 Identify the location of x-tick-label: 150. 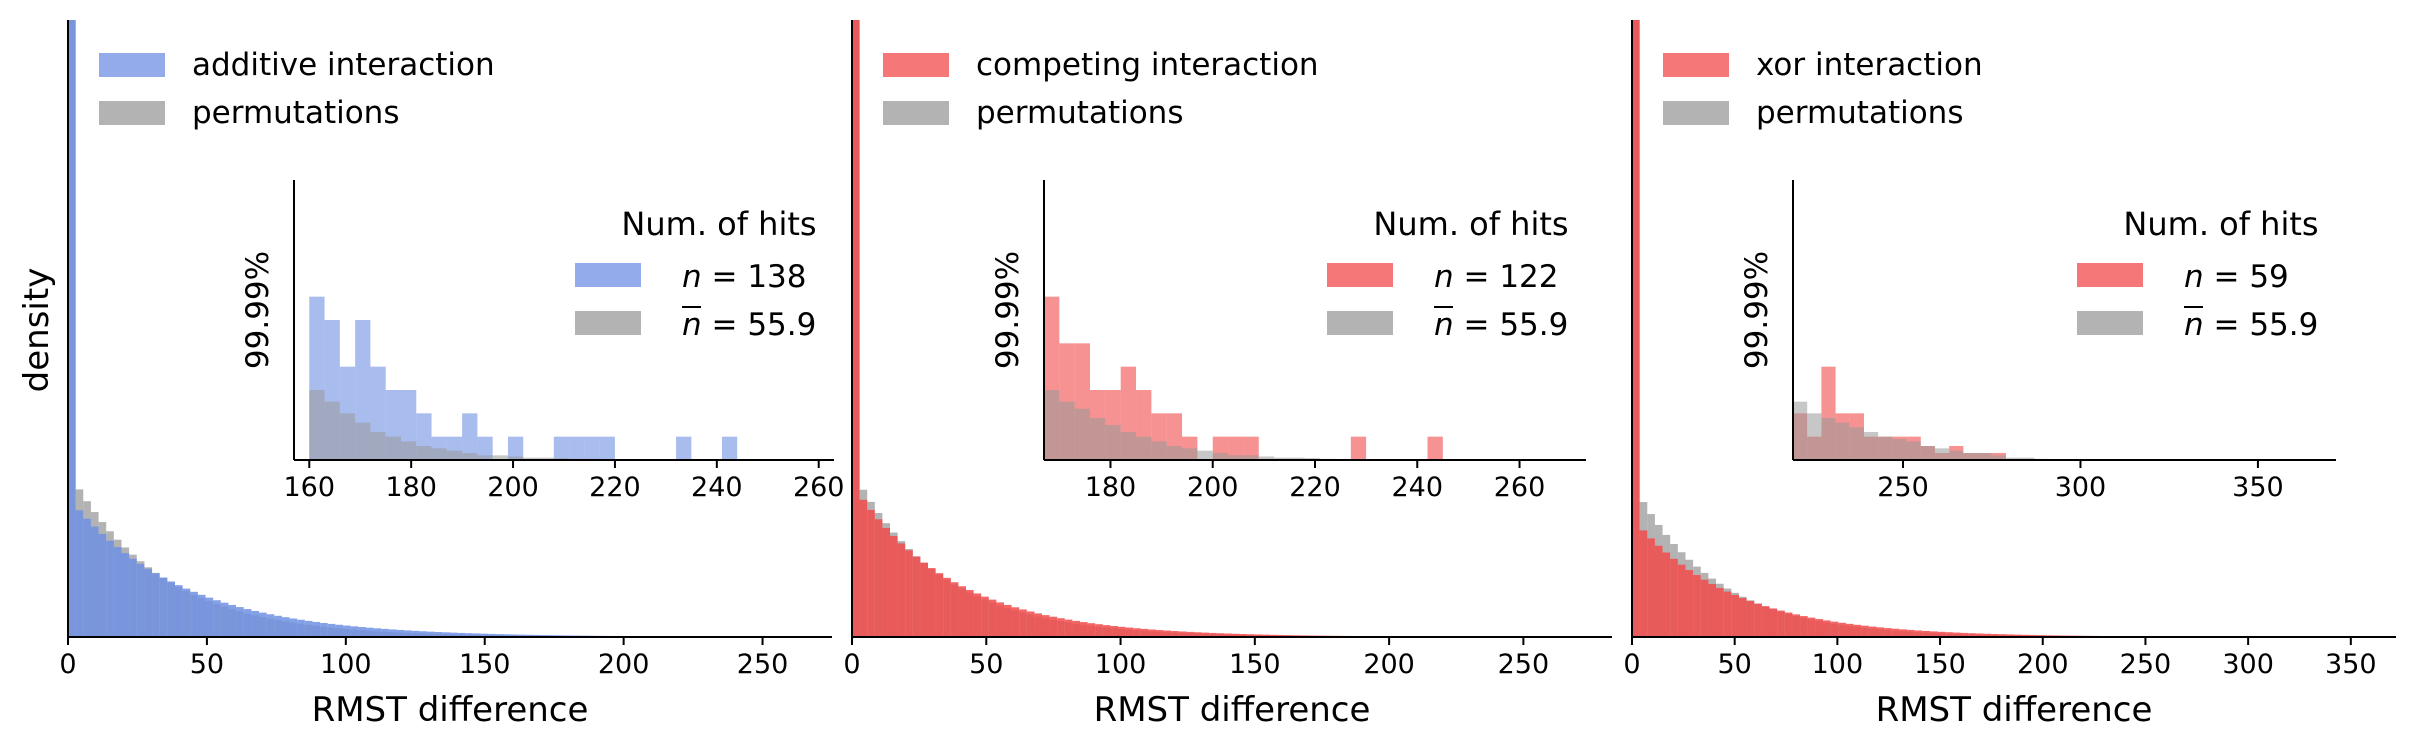
(1940, 664).